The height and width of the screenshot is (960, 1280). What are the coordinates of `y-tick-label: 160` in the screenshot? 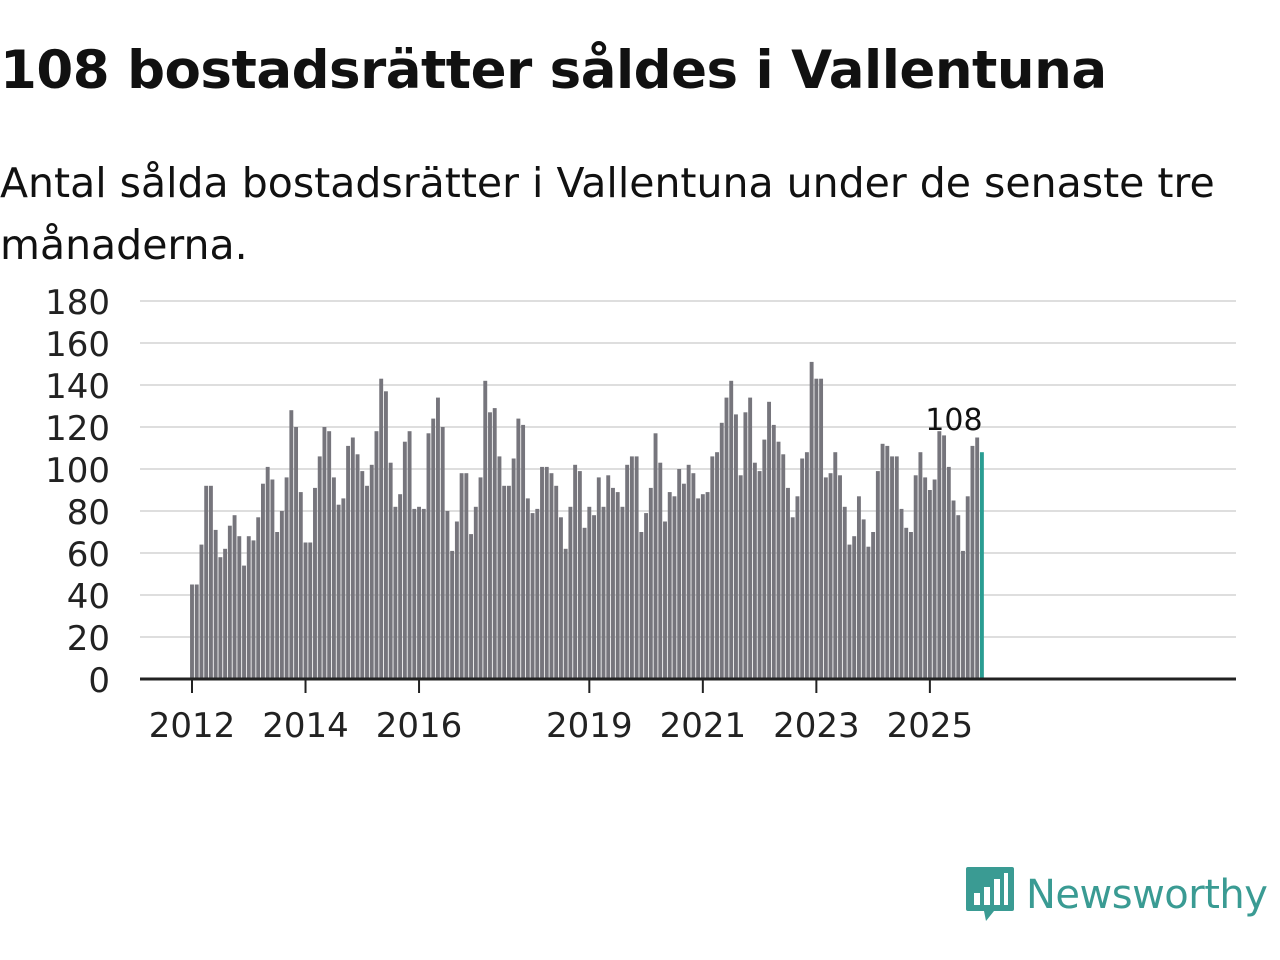 It's located at (77, 345).